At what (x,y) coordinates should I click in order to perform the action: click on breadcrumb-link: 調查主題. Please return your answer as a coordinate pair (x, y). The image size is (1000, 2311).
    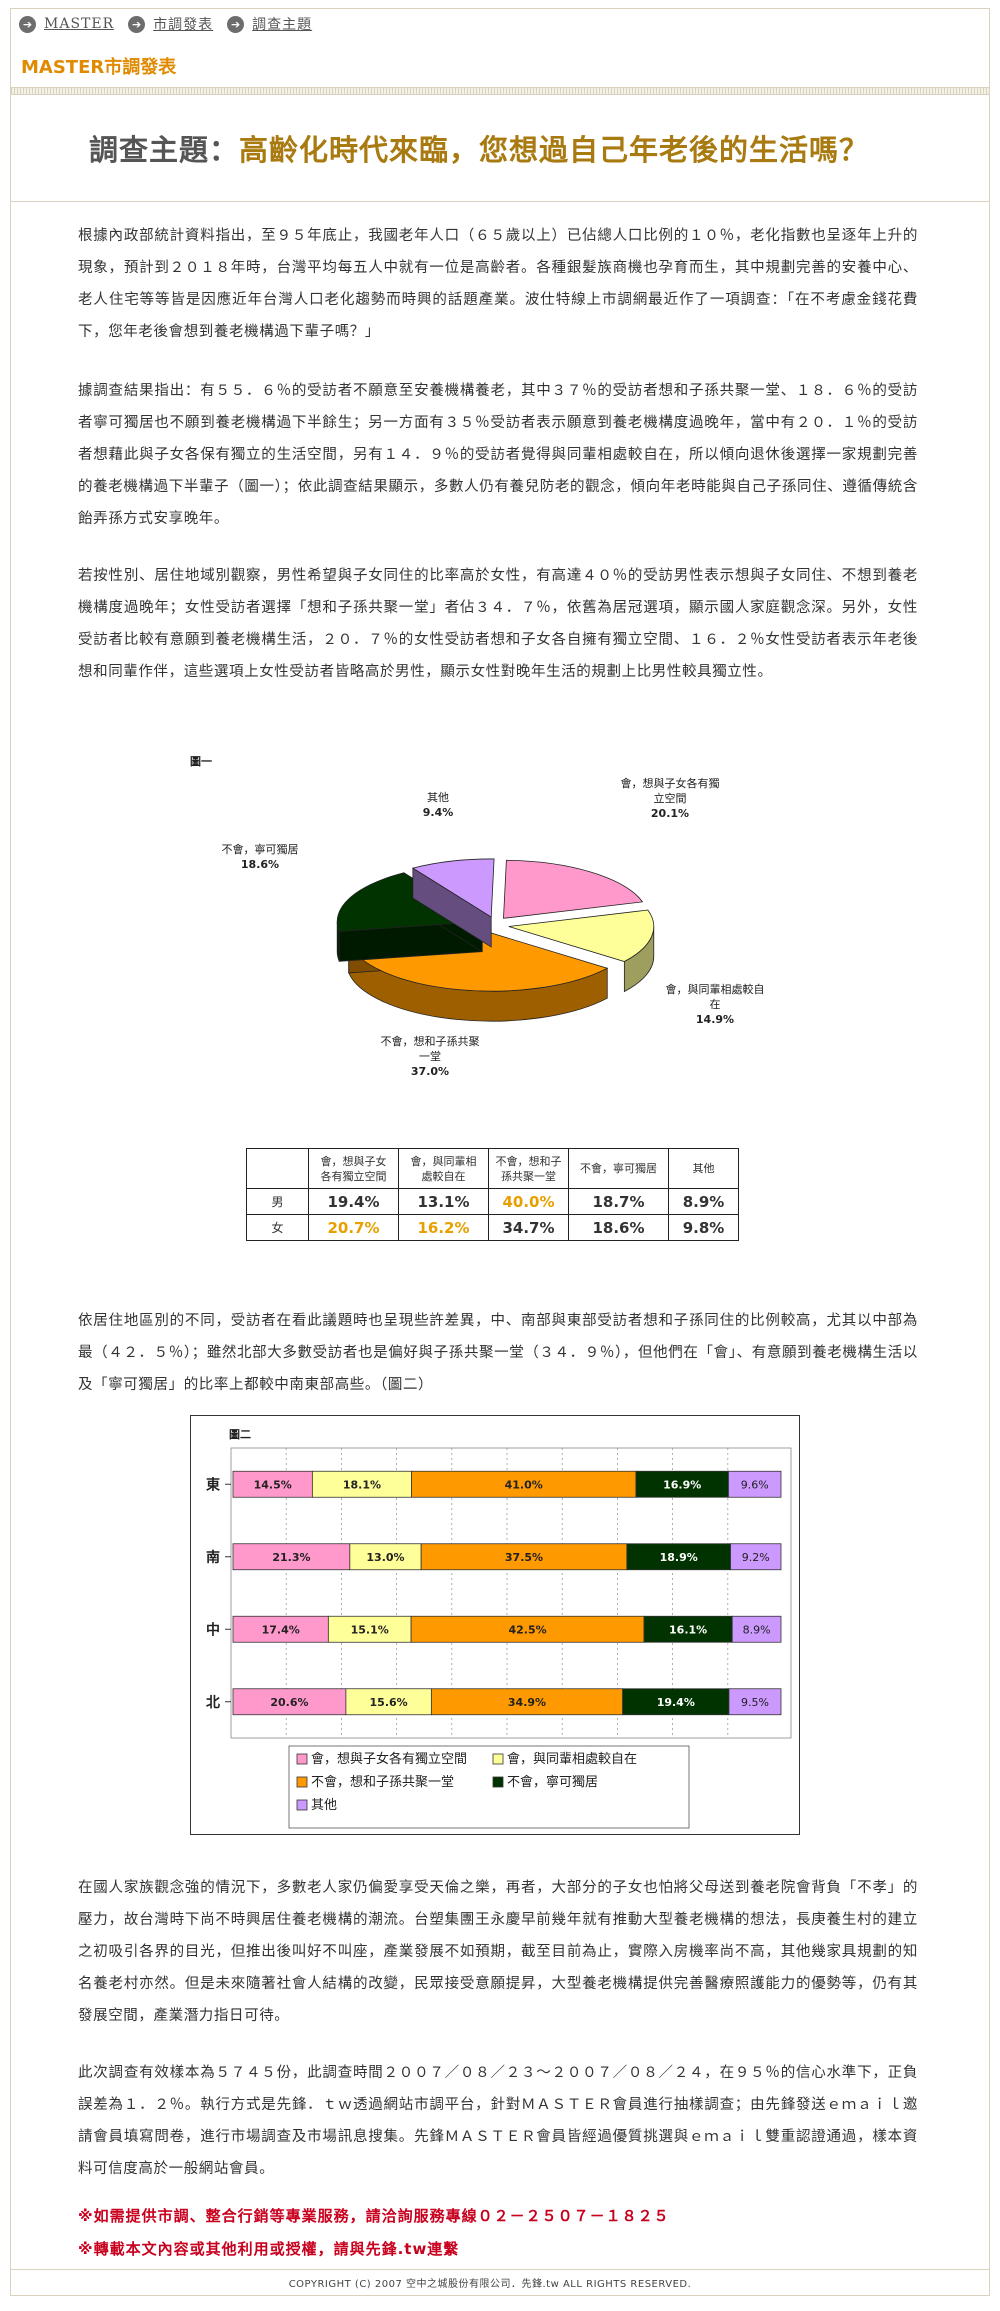
    Looking at the image, I should click on (282, 25).